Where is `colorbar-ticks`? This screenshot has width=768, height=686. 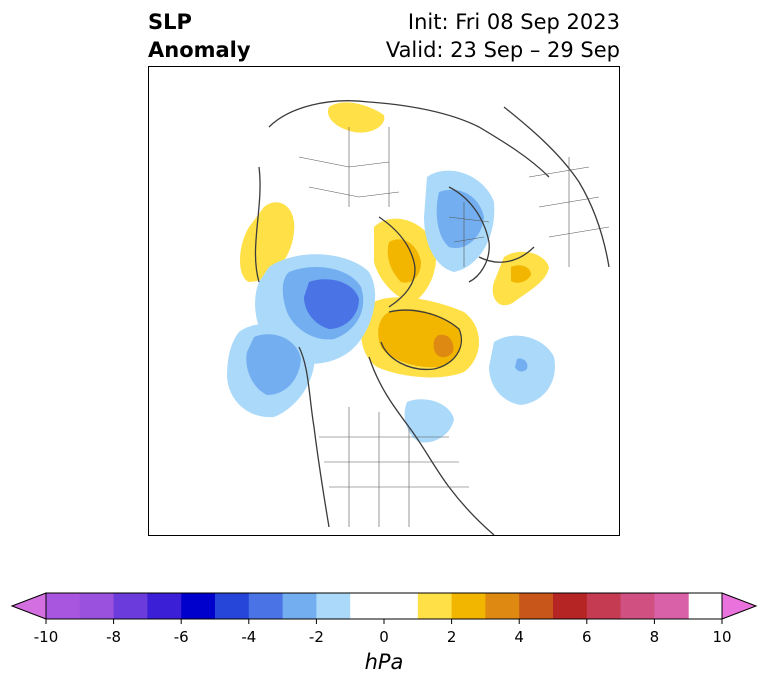
colorbar-ticks is located at coordinates (384, 621).